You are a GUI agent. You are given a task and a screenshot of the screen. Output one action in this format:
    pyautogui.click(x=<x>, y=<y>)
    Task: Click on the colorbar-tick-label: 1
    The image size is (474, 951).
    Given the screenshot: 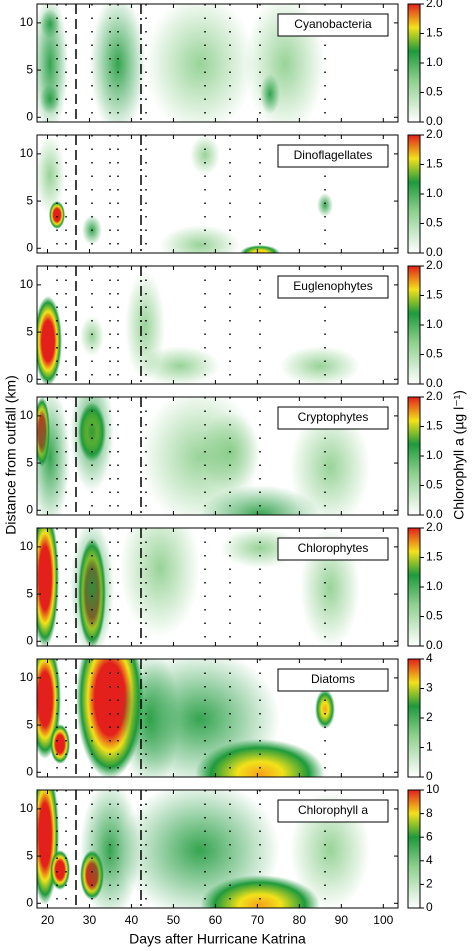 What is the action you would take?
    pyautogui.click(x=429, y=747)
    